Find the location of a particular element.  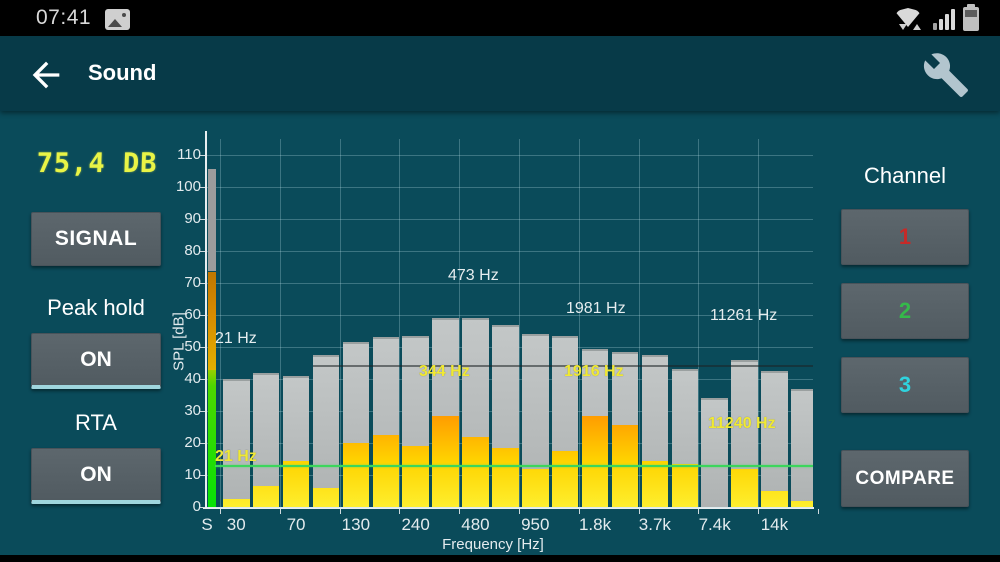

peak-freq-annotation: 1981 Hz is located at coordinates (596, 308).